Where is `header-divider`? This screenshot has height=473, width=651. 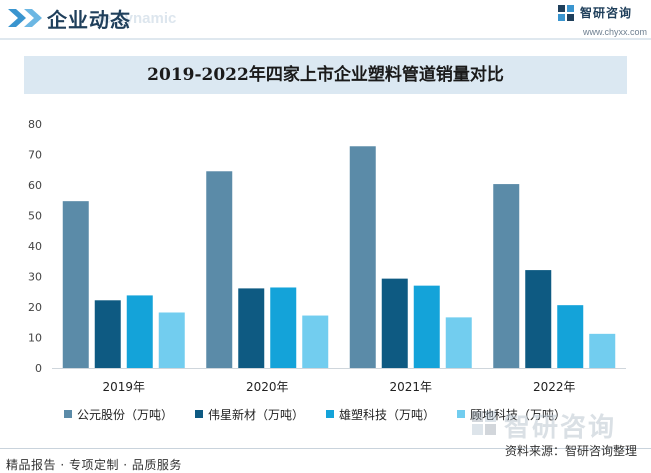
header-divider is located at coordinates (325, 39).